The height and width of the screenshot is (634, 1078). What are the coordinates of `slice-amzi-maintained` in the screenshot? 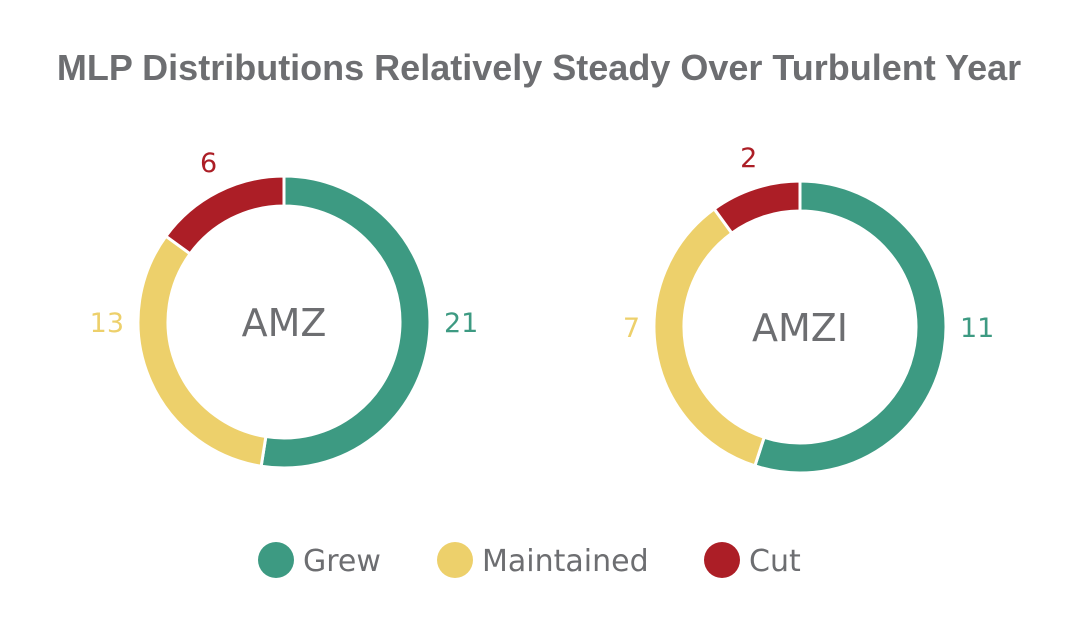 It's located at (709, 337).